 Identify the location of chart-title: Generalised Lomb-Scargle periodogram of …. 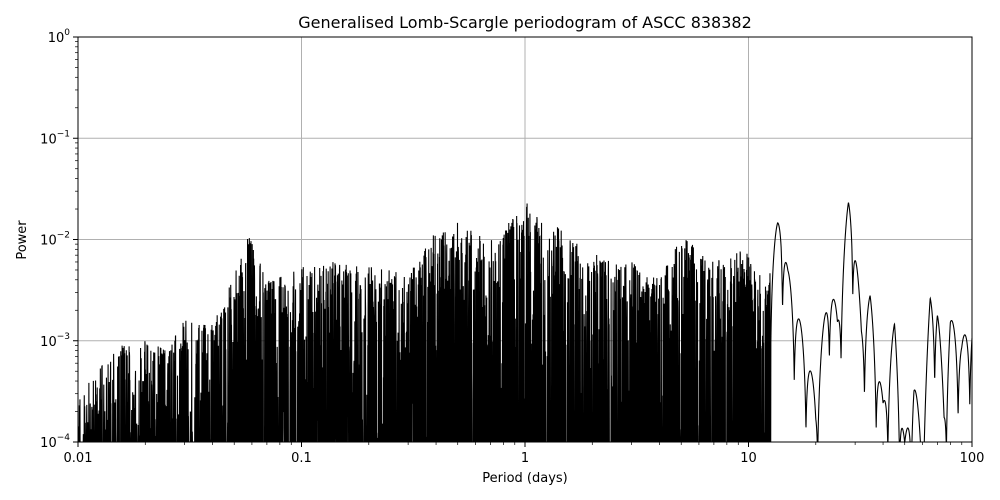
(525, 22).